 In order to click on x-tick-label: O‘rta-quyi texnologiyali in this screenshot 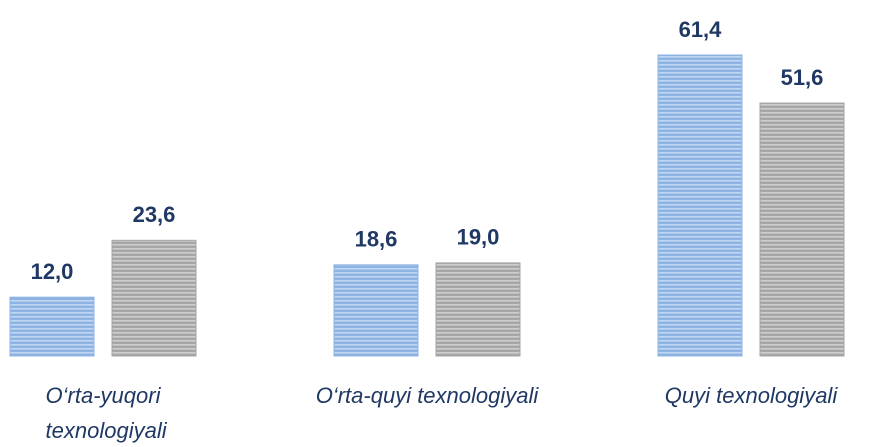, I will do `click(428, 395)`.